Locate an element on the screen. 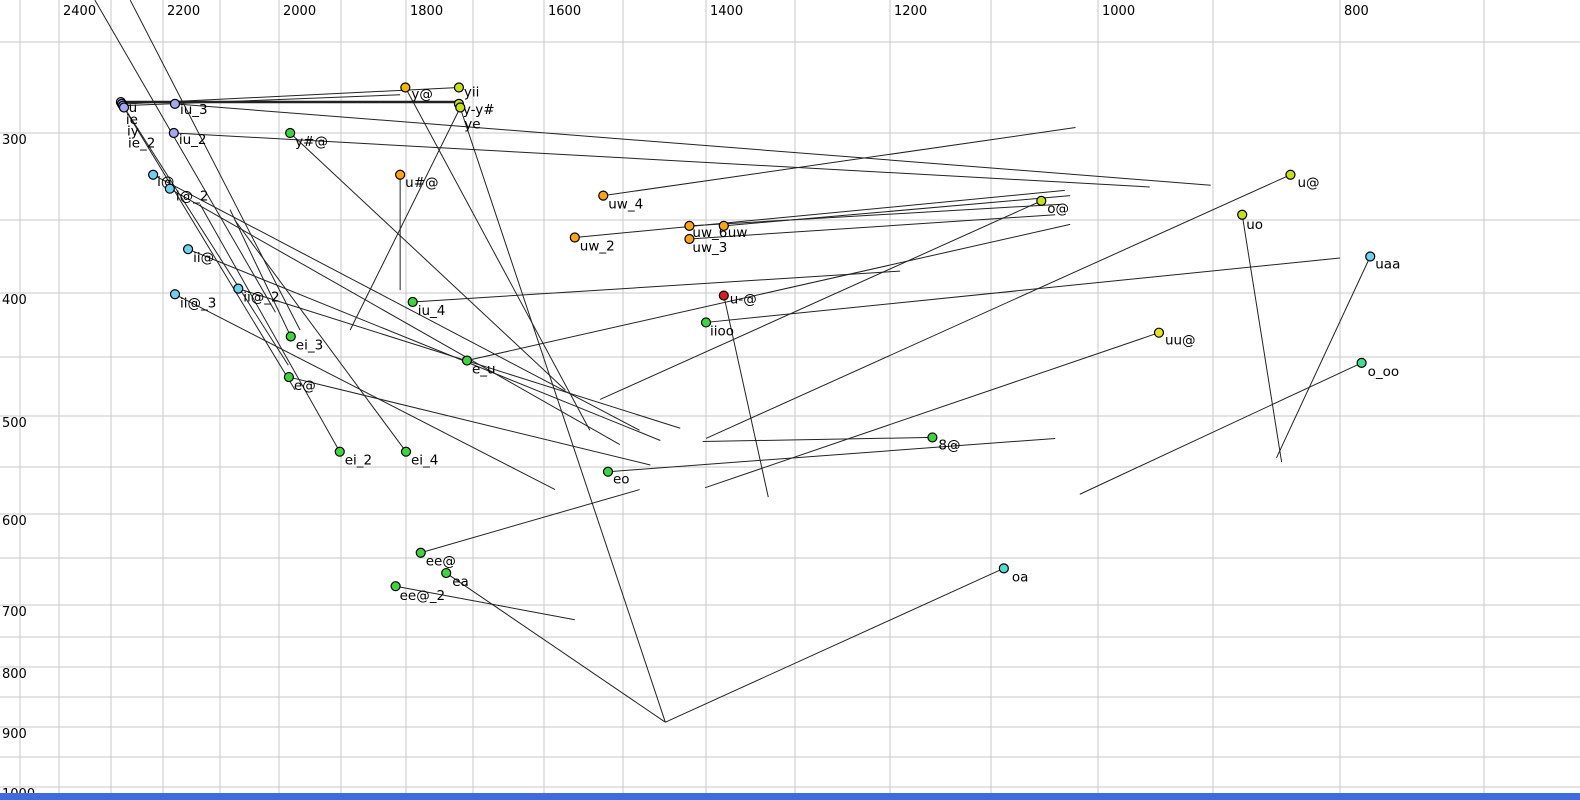 Image resolution: width=1580 pixels, height=800 pixels. point-label: iu_3 is located at coordinates (194, 110).